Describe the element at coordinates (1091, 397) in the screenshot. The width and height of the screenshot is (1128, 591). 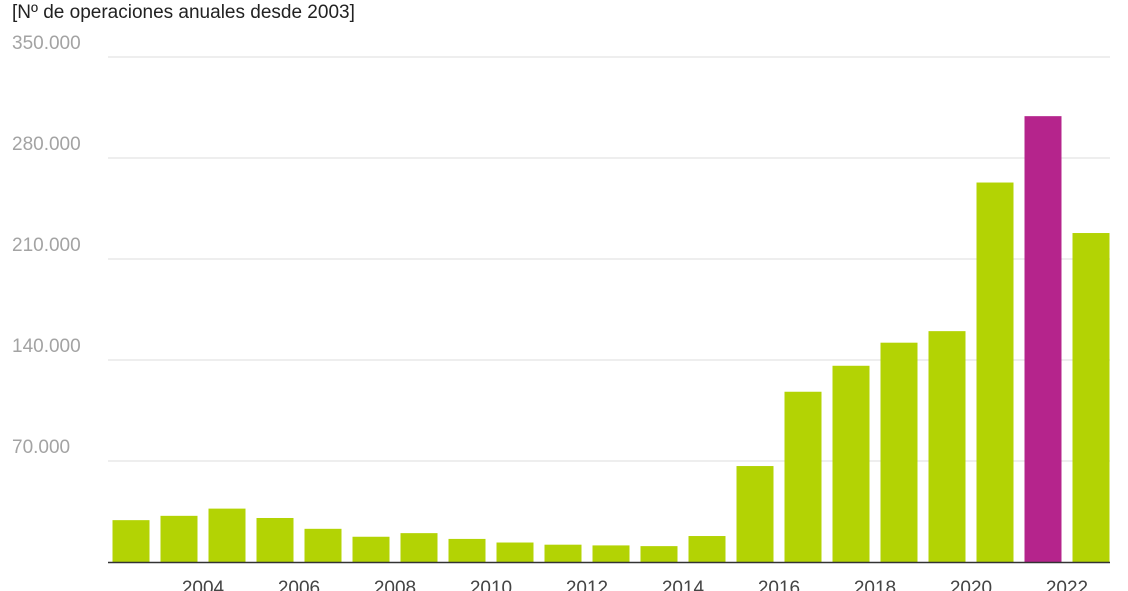
I see `bar-2023` at that location.